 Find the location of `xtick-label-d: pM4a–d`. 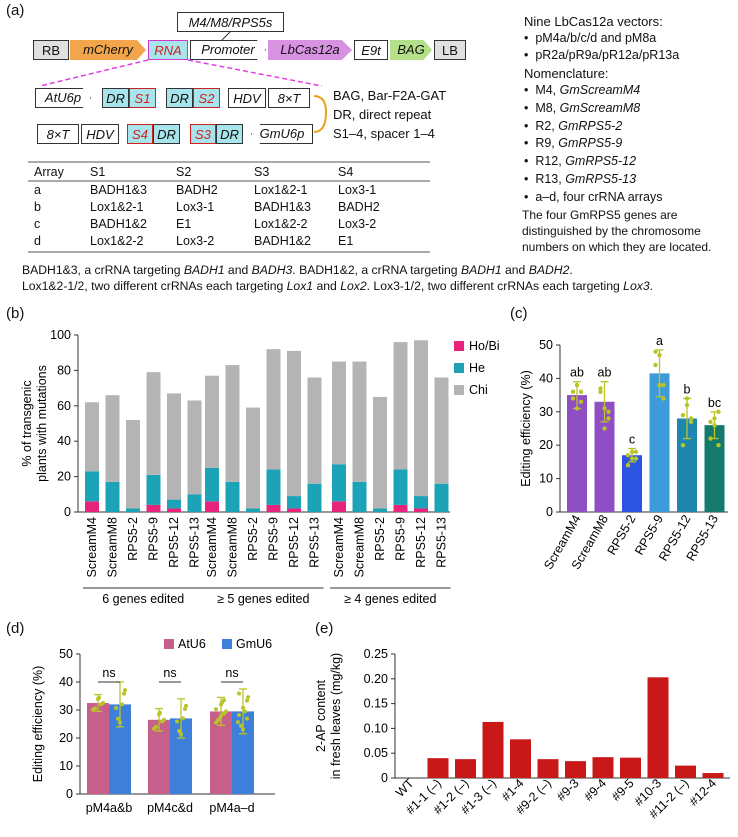

xtick-label-d: pM4a–d is located at coordinates (231, 808).